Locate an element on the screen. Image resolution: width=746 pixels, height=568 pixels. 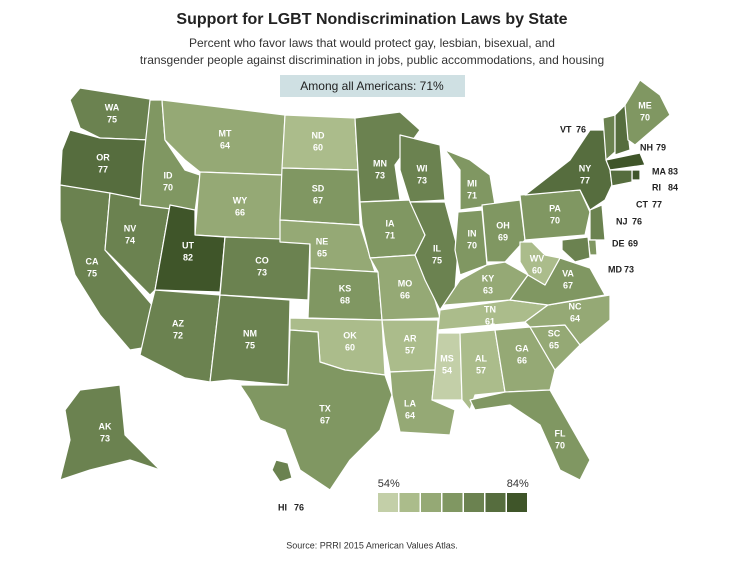
state-value: 82 is located at coordinates (188, 257).